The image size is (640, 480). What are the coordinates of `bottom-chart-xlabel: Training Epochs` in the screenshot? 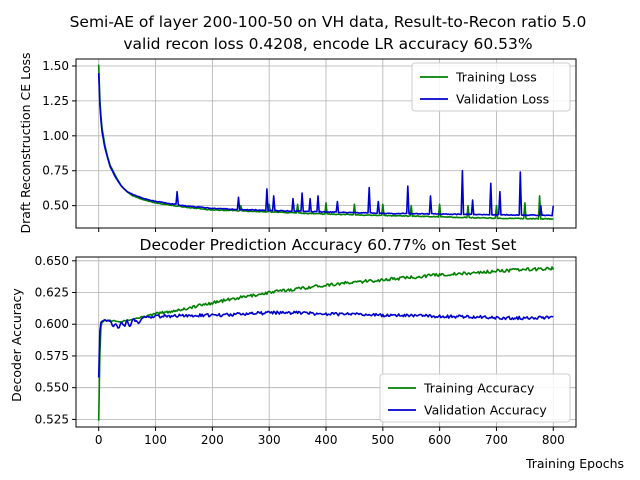 It's located at (574, 463).